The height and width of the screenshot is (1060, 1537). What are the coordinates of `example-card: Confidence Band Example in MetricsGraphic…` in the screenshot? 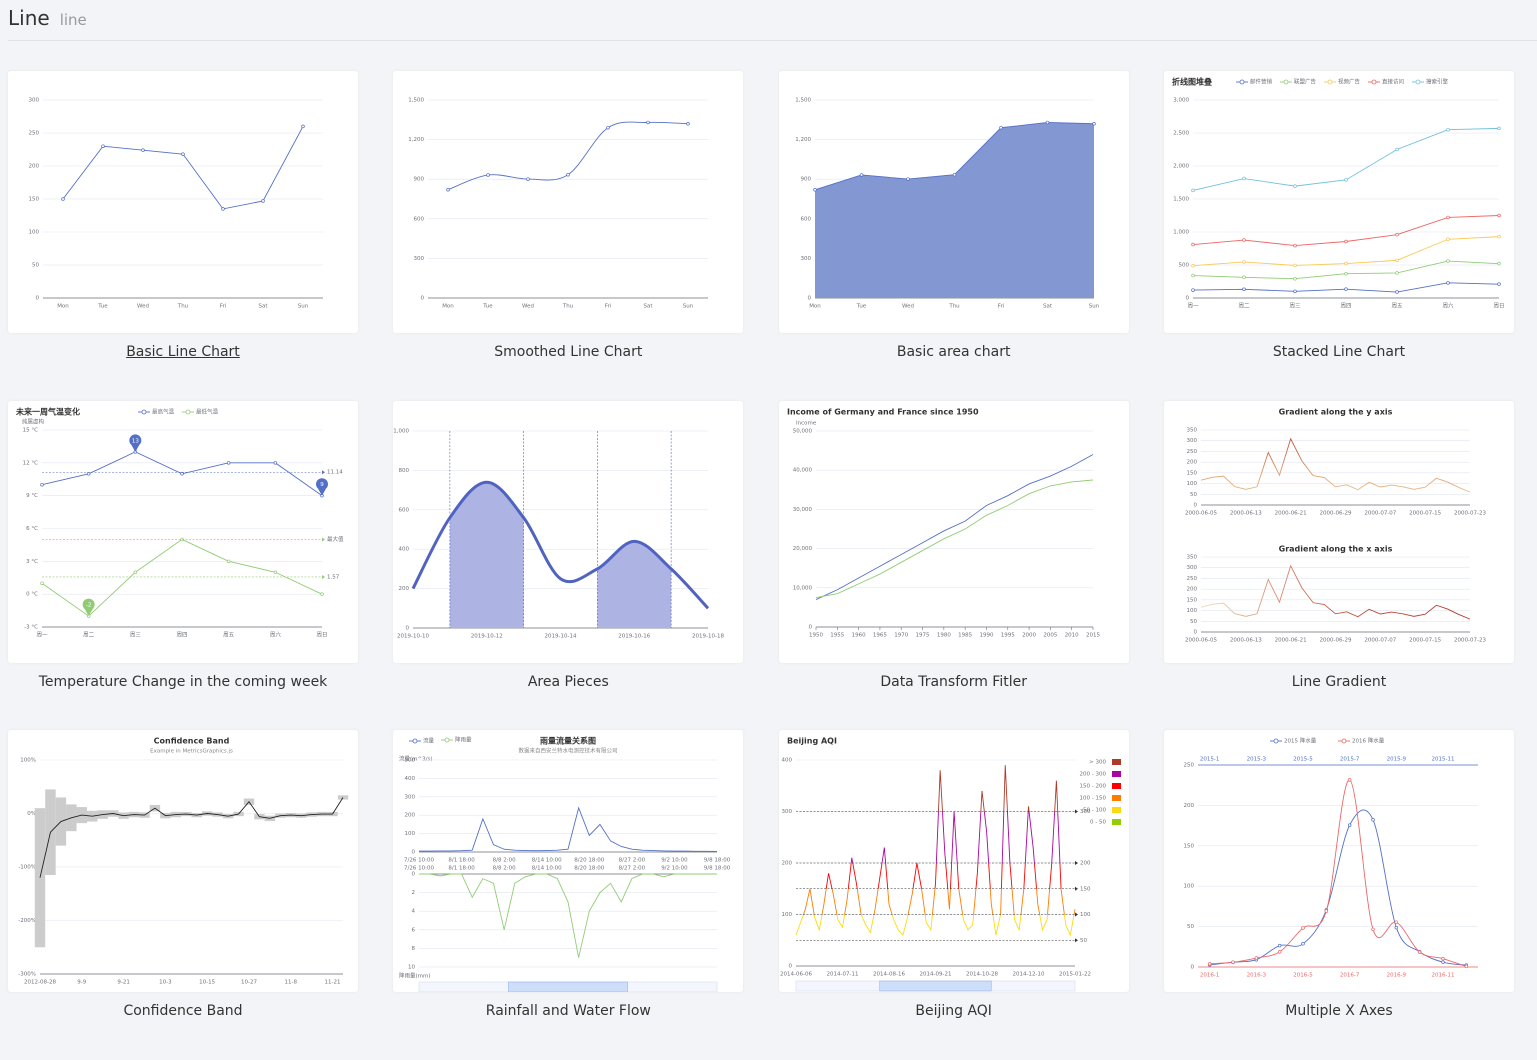 It's located at (183, 861).